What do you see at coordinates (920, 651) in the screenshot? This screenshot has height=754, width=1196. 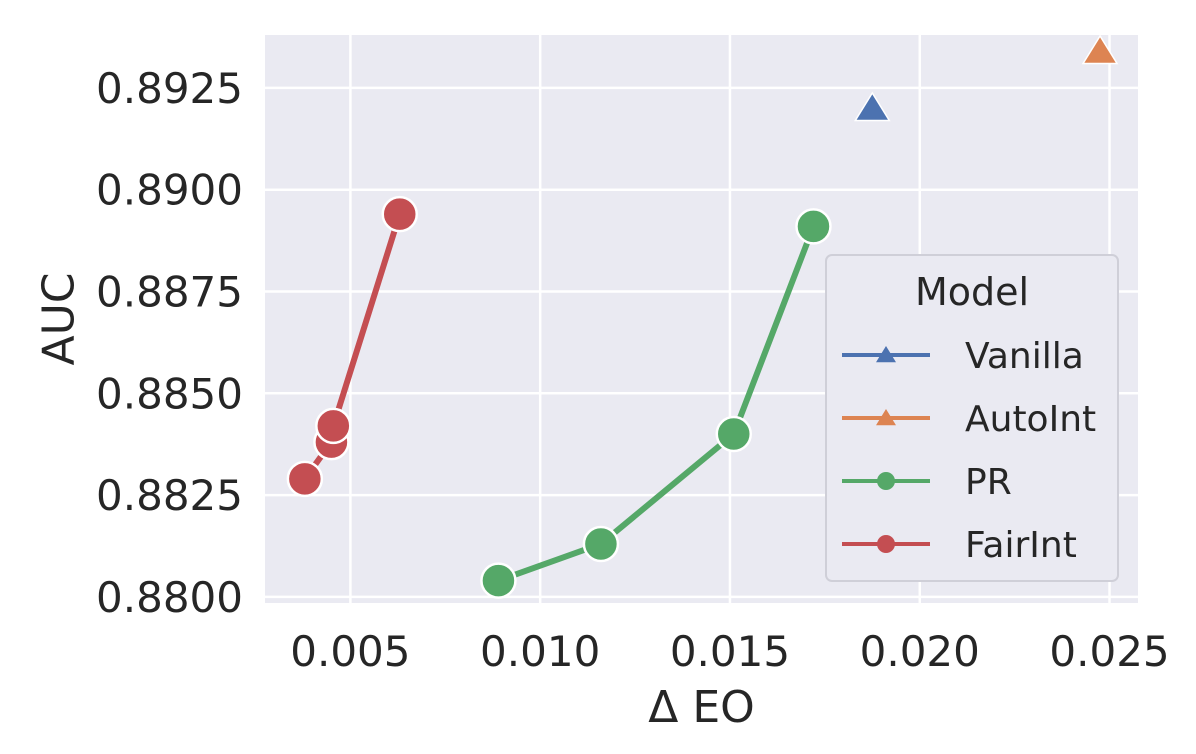 I see `x-tick-label: 0.020` at bounding box center [920, 651].